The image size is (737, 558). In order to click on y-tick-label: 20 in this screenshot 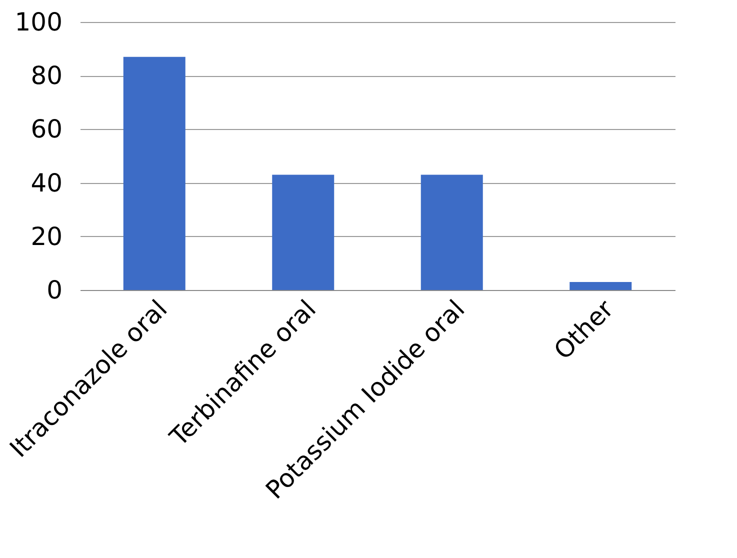, I will do `click(46, 236)`.